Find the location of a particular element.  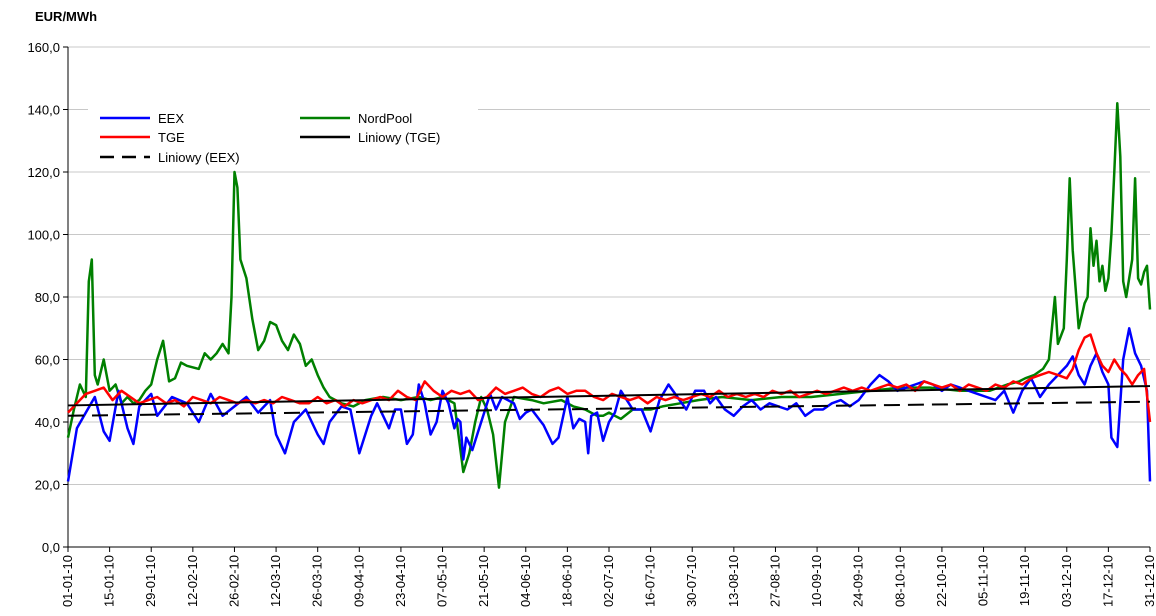

x-tick-label: 29-01-10 is located at coordinates (150, 581).